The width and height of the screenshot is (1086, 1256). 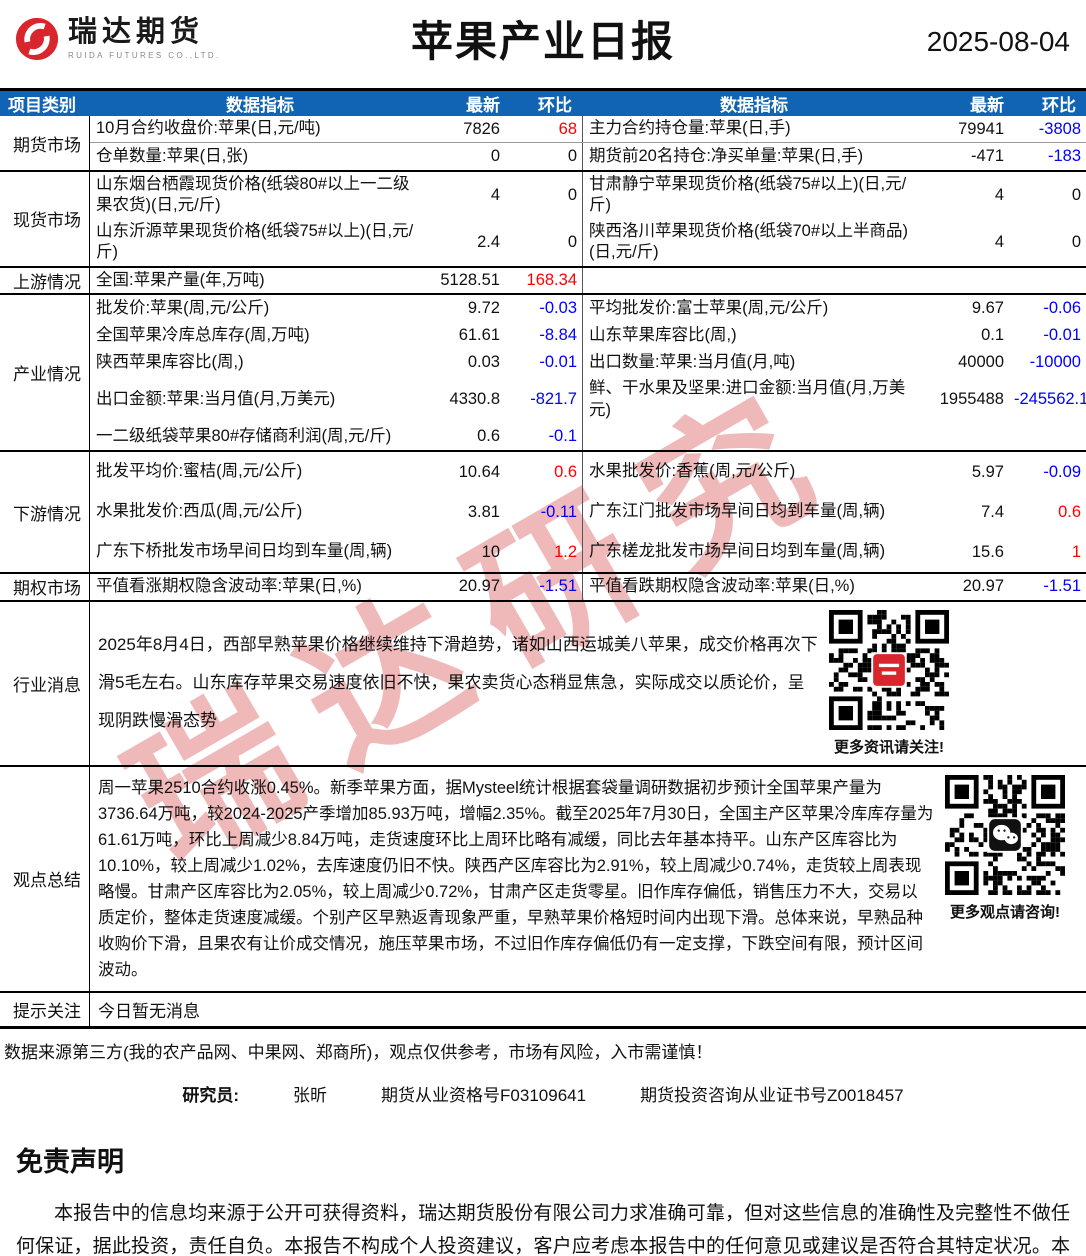 I want to click on wow-left: -0.03, so click(x=558, y=308).